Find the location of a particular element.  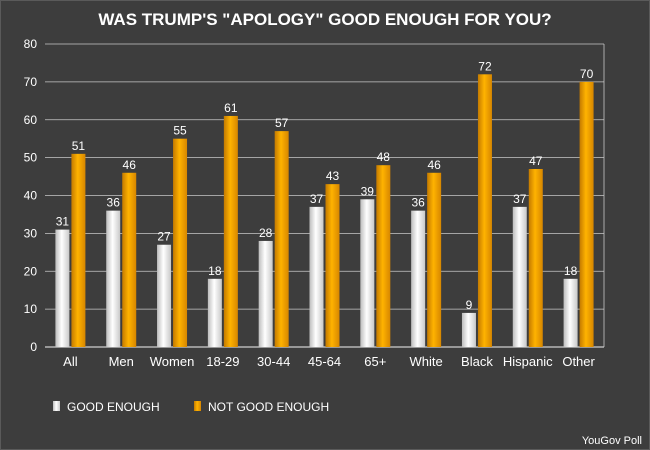

not-good-enough-bar-Hispanic is located at coordinates (535, 257).